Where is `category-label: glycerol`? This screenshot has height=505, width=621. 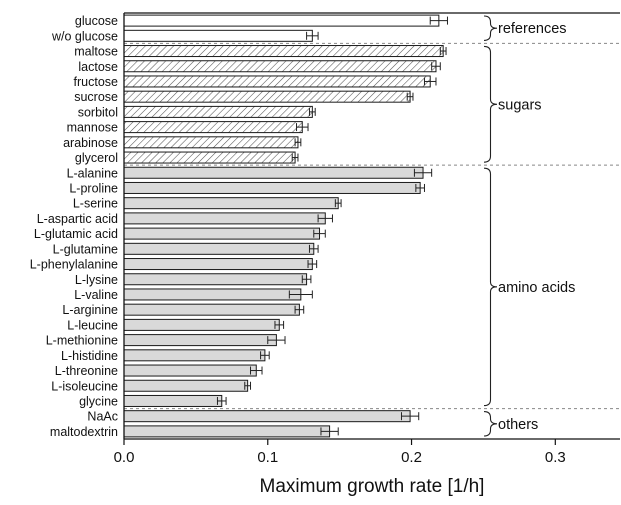 category-label: glycerol is located at coordinates (96, 158).